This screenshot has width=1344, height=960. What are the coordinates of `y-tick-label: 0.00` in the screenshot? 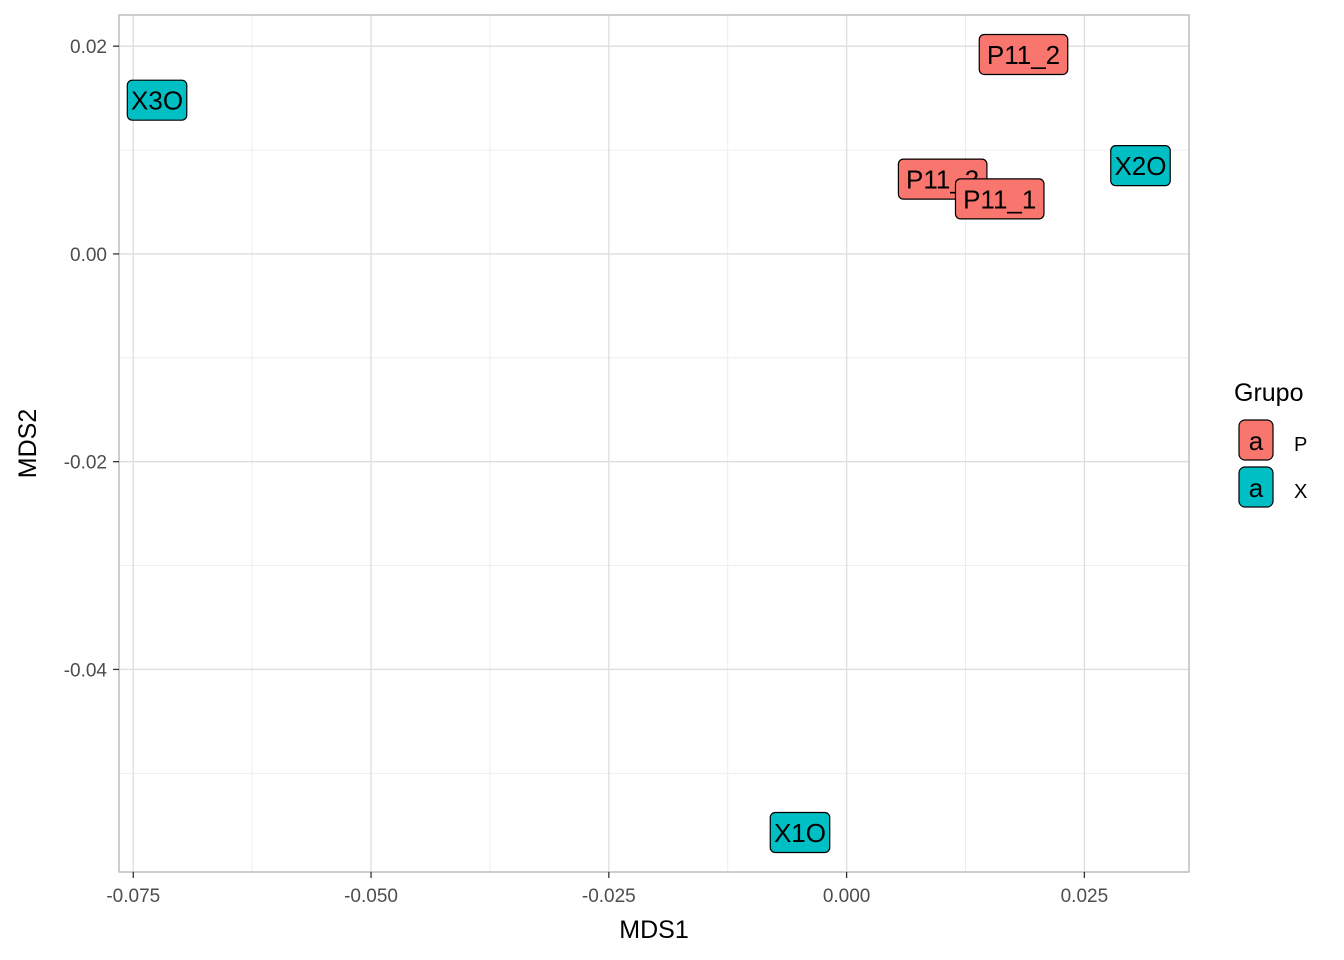 It's located at (88, 255).